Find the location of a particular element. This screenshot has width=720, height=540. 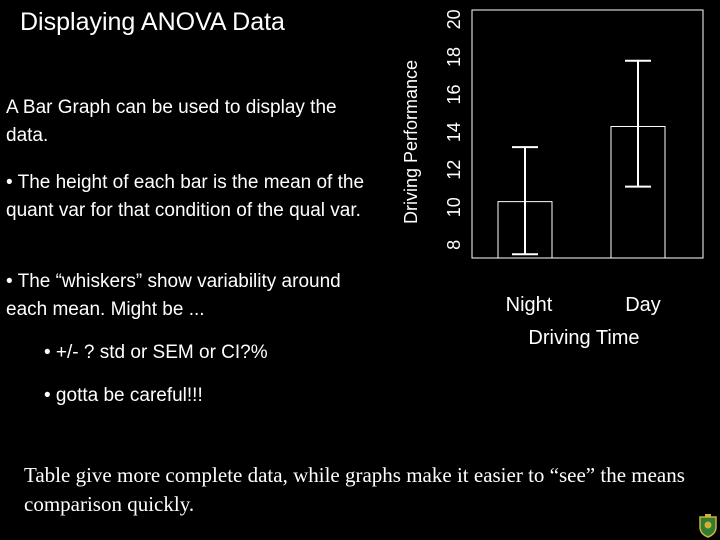

y-tick-label: 12 is located at coordinates (454, 170).